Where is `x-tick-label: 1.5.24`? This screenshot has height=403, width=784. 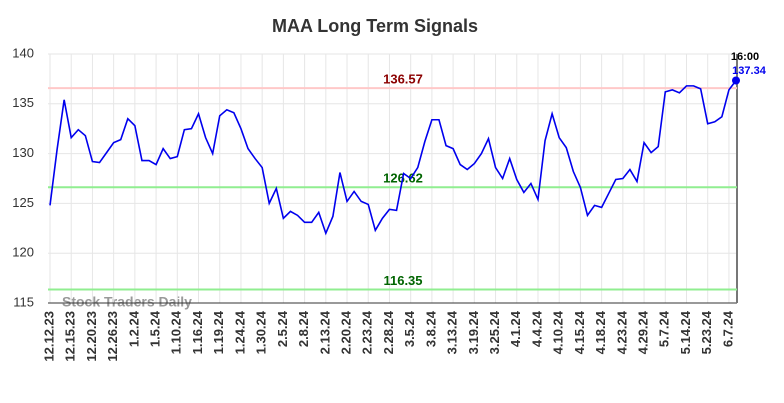 x-tick-label: 1.5.24 is located at coordinates (155, 328).